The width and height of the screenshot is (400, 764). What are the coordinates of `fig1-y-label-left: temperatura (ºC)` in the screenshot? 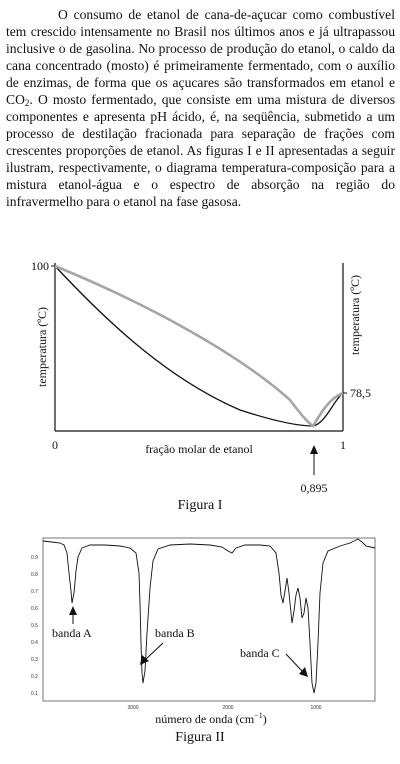 It's located at (42, 347).